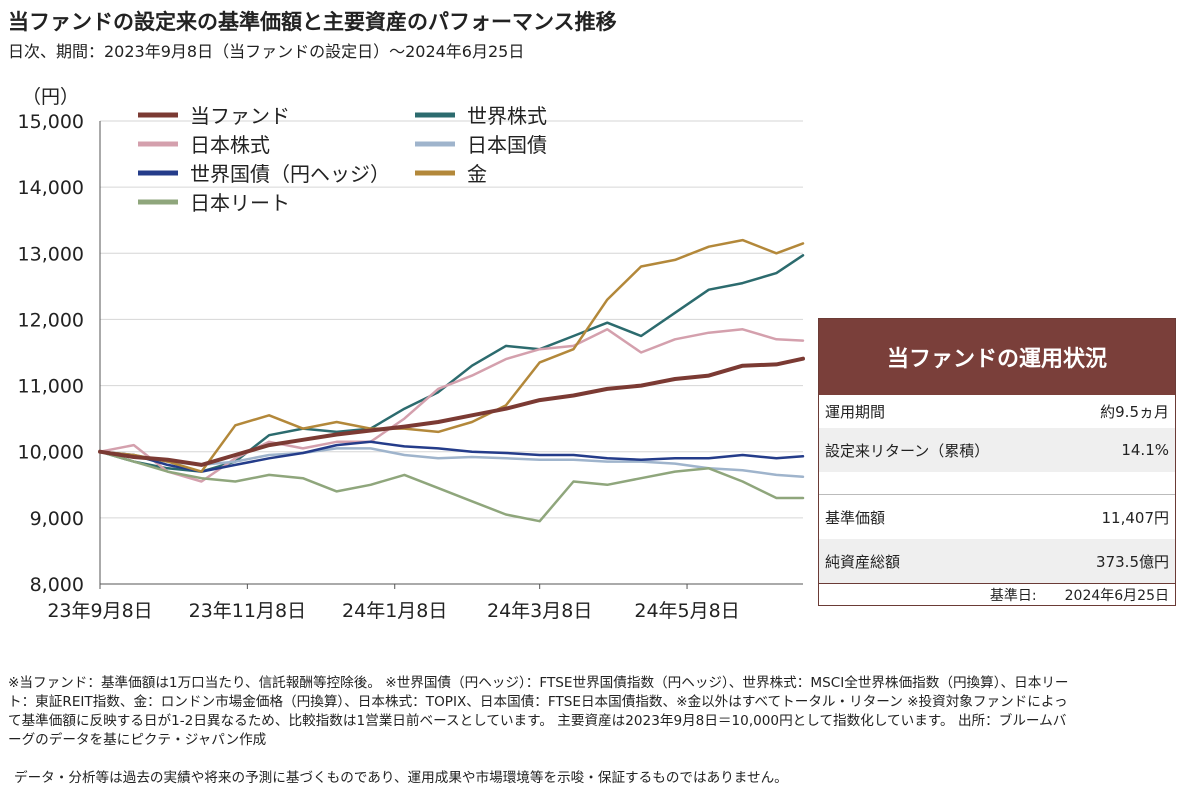  Describe the element at coordinates (51, 254) in the screenshot. I see `y-tick-label: 13,000` at that location.